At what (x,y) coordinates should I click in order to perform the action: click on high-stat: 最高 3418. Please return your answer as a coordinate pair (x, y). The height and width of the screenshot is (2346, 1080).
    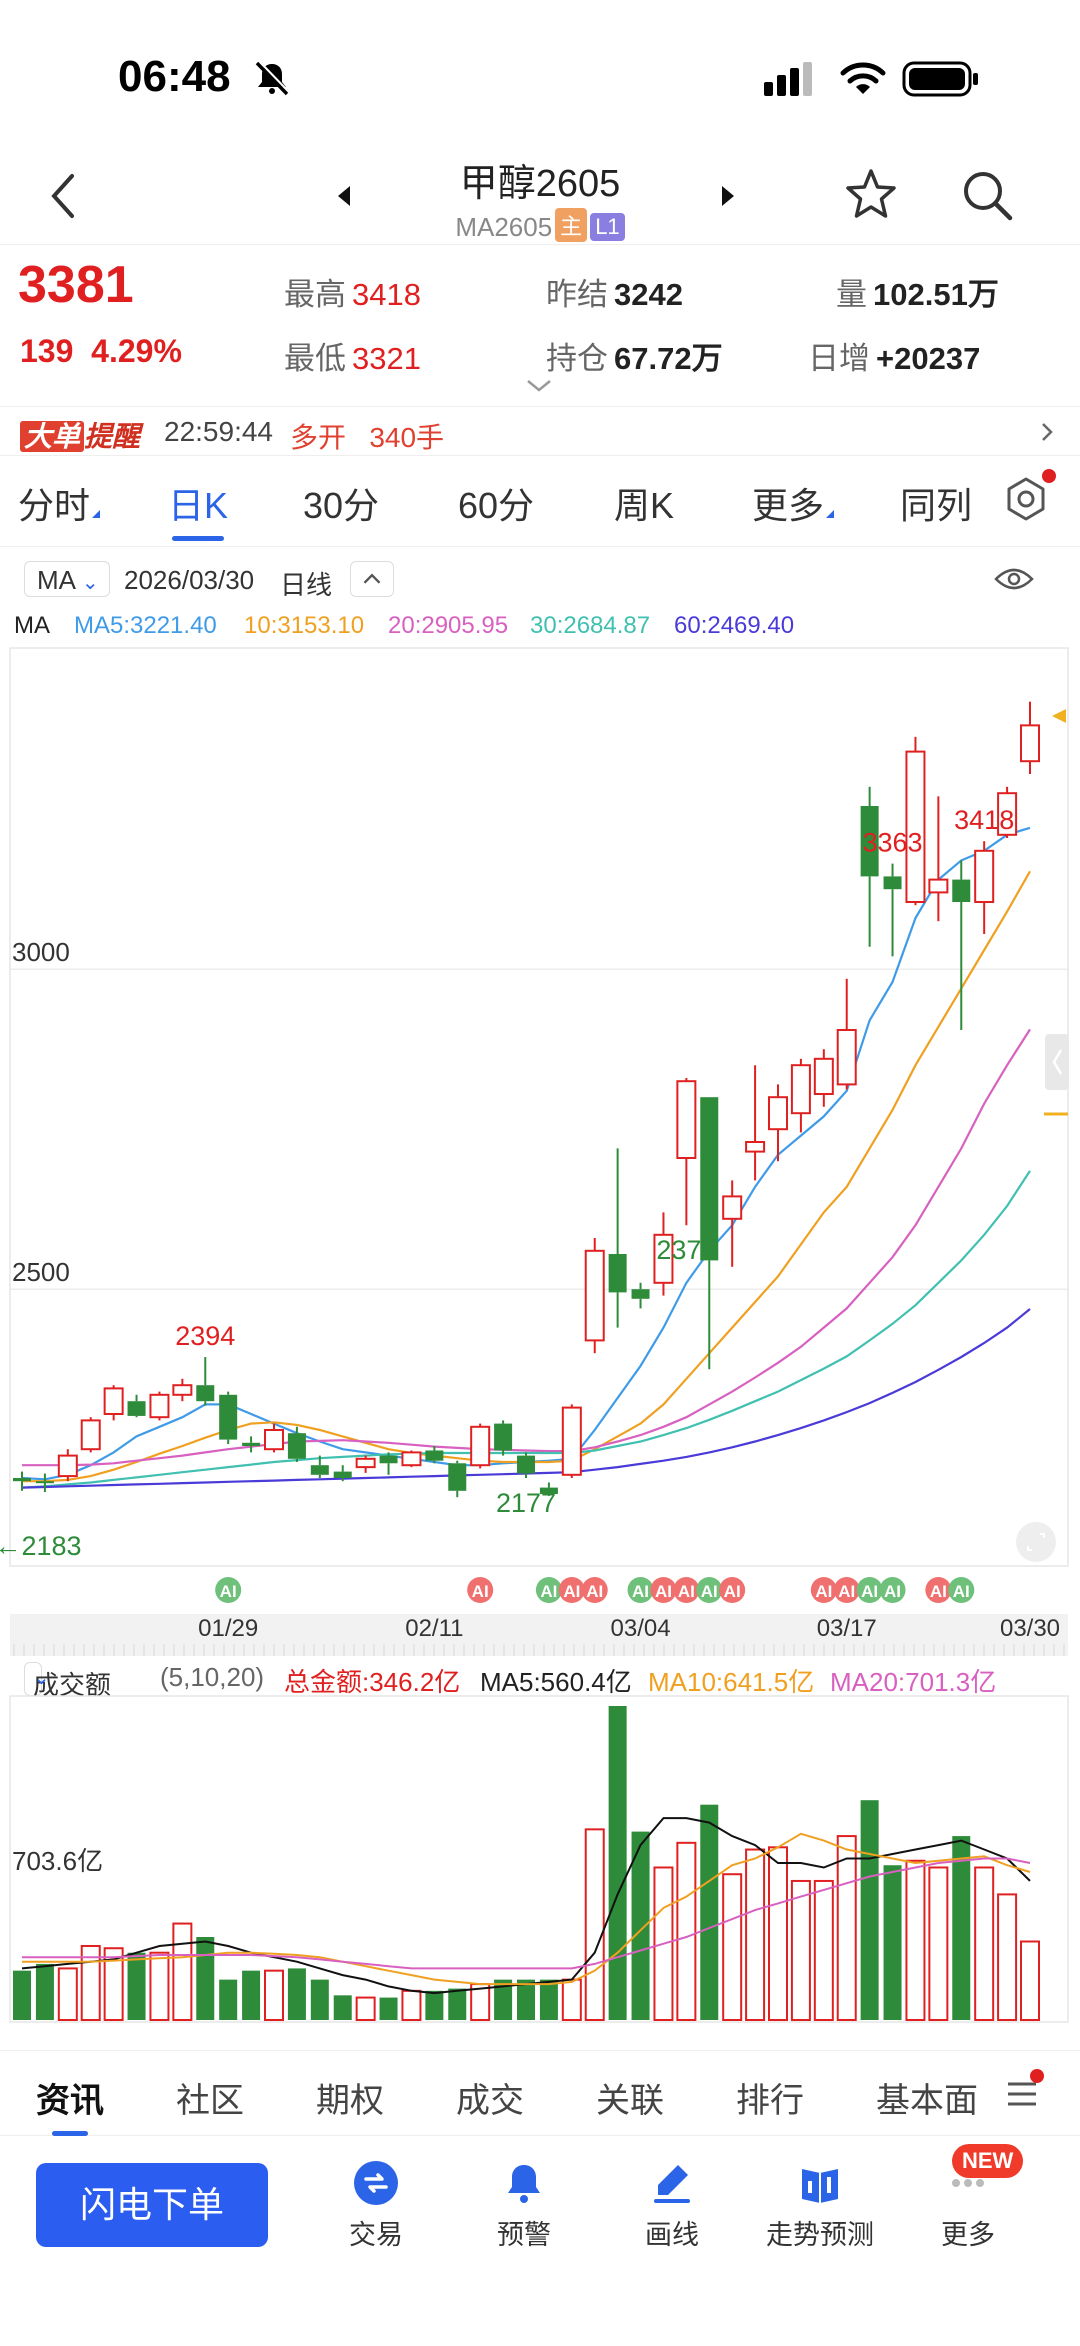
    Looking at the image, I should click on (352, 291).